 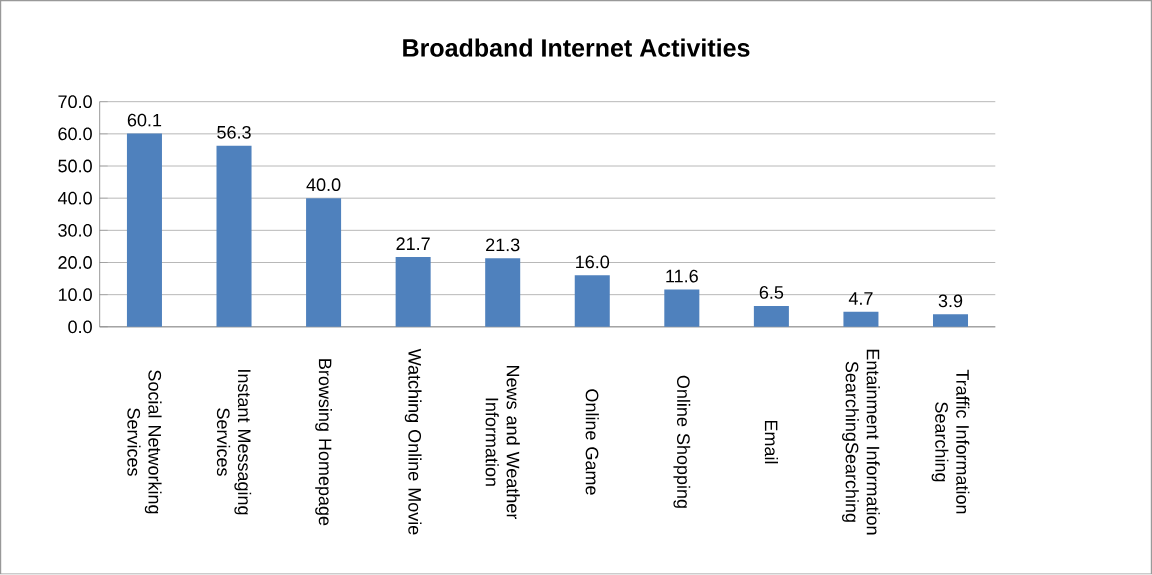 What do you see at coordinates (682, 276) in the screenshot?
I see `data-label: 11.6` at bounding box center [682, 276].